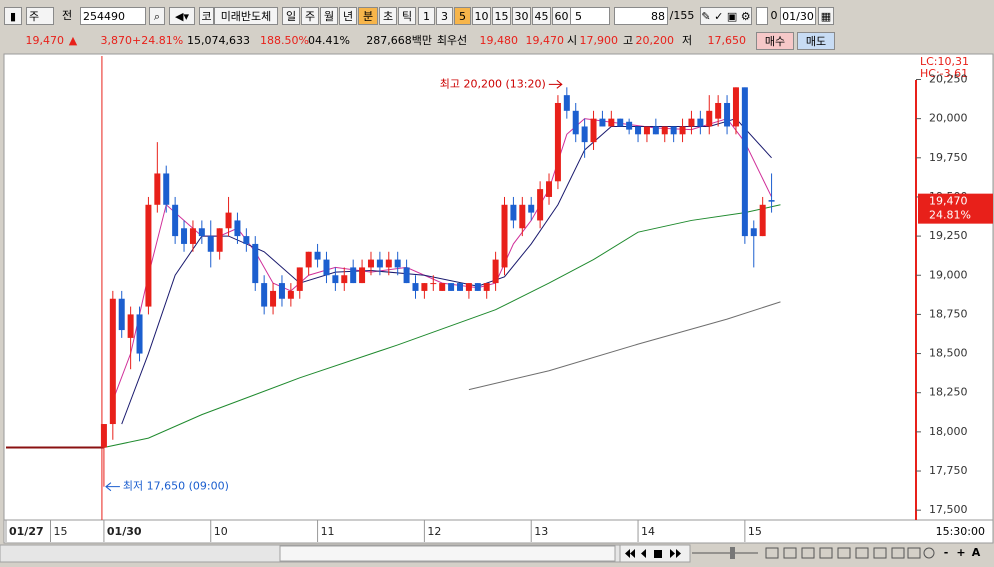 The width and height of the screenshot is (994, 567). I want to click on interval-button: 3, so click(444, 16).